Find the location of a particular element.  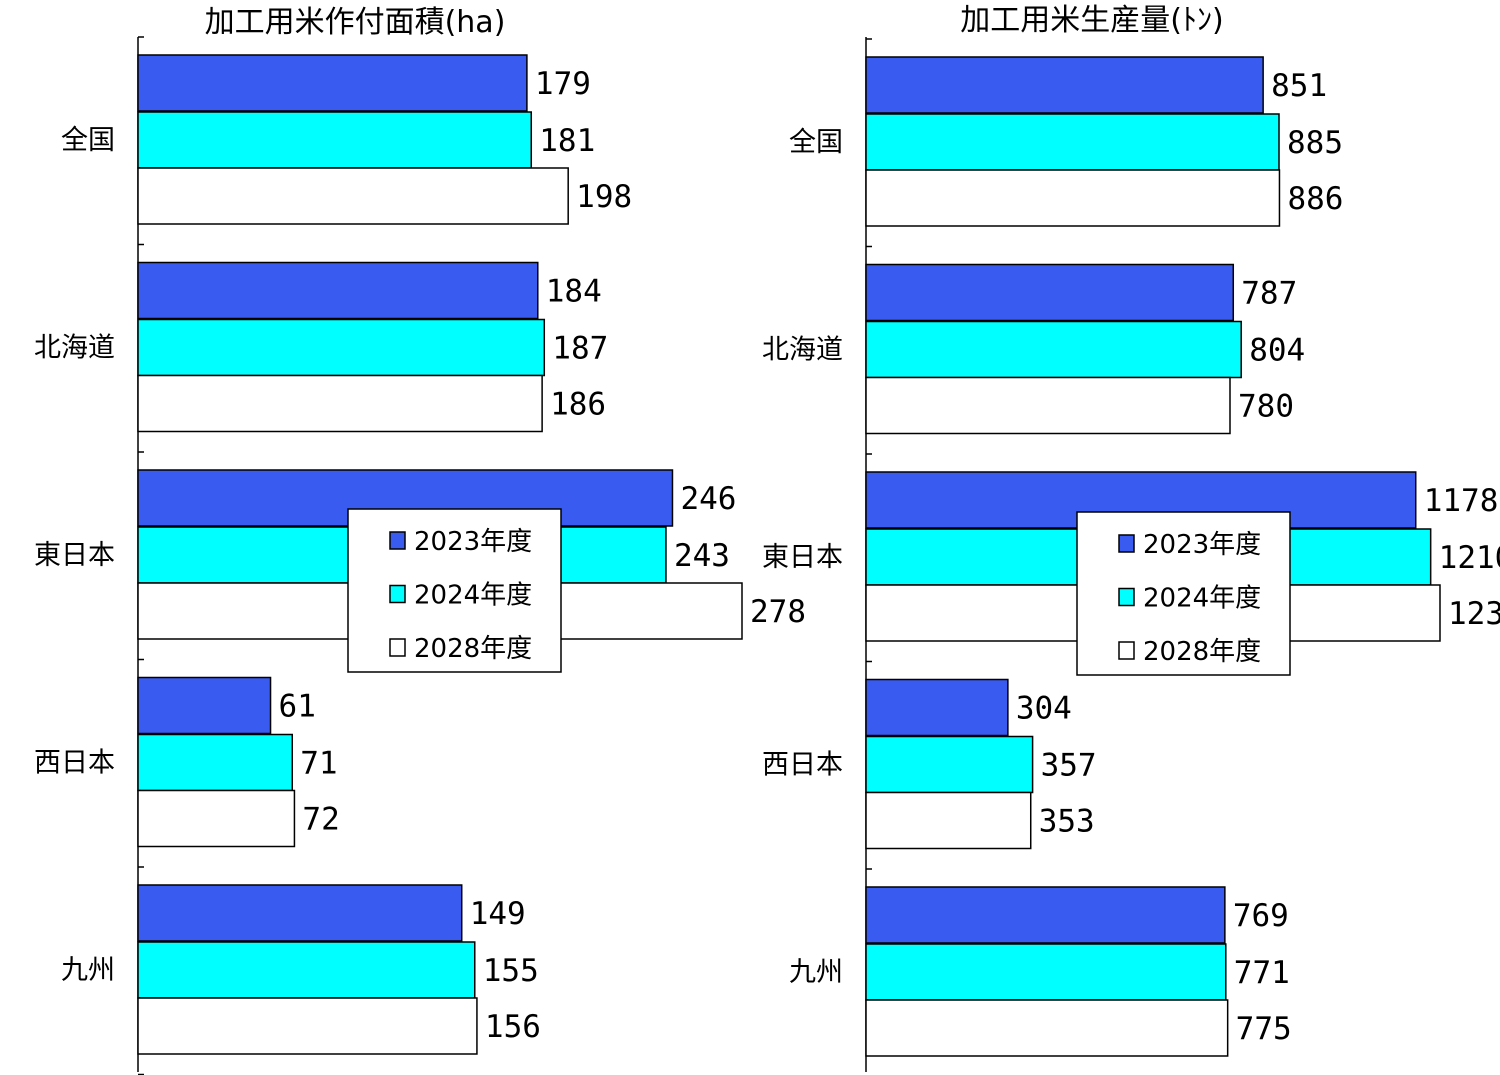

chart-title: 加工用米生産量(ﾄﾝ) is located at coordinates (1091, 20).